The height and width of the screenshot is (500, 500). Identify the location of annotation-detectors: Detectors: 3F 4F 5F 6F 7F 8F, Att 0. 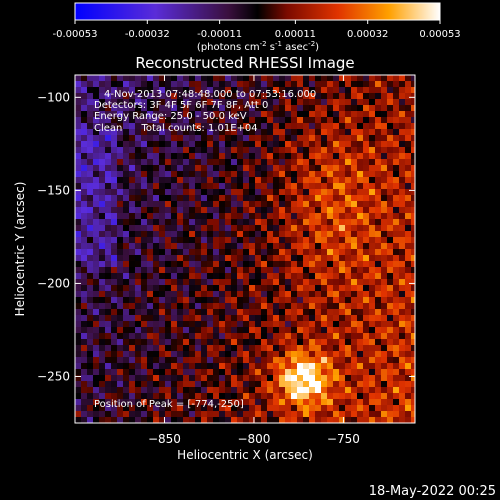
(181, 105).